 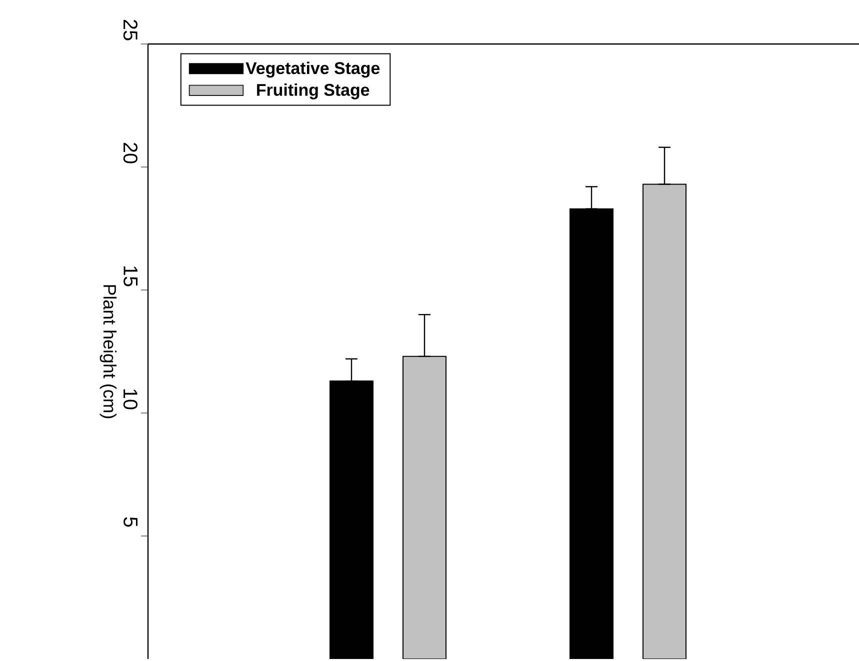 I want to click on y-tick-label: 25, so click(x=130, y=30).